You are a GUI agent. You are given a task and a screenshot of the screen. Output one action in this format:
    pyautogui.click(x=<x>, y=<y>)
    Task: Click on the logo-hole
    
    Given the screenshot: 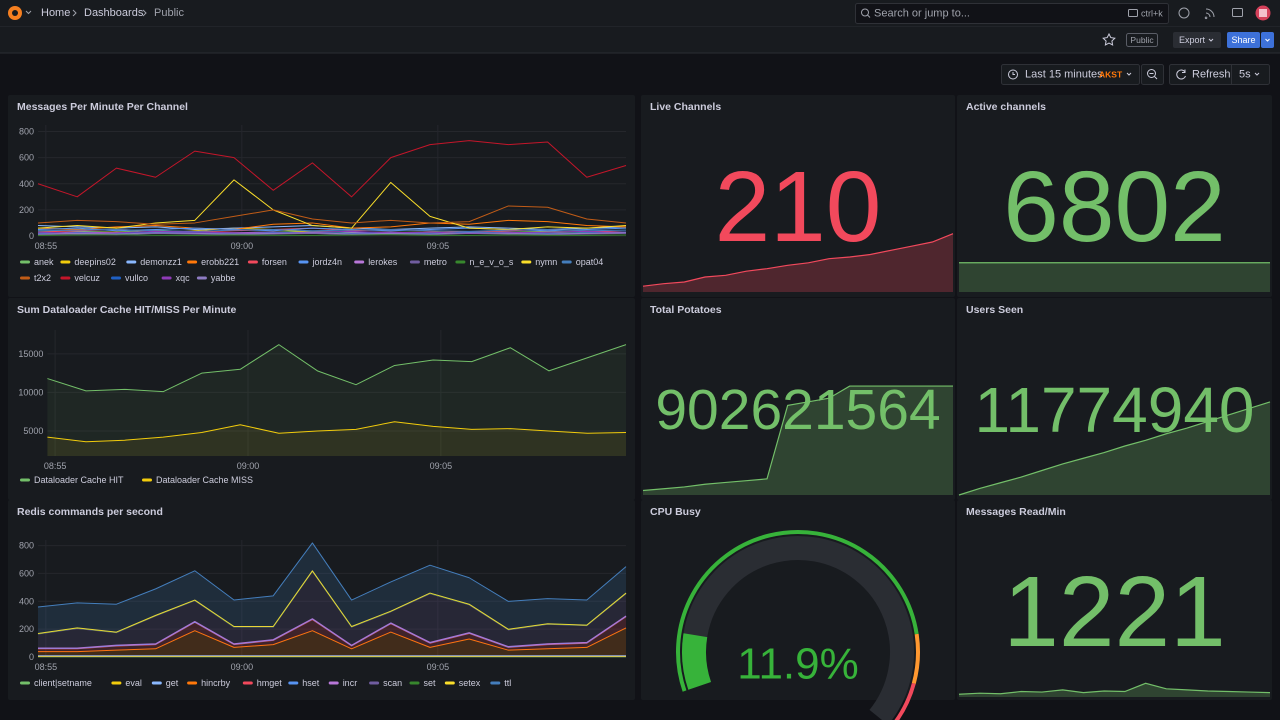 What is the action you would take?
    pyautogui.click(x=15, y=13)
    